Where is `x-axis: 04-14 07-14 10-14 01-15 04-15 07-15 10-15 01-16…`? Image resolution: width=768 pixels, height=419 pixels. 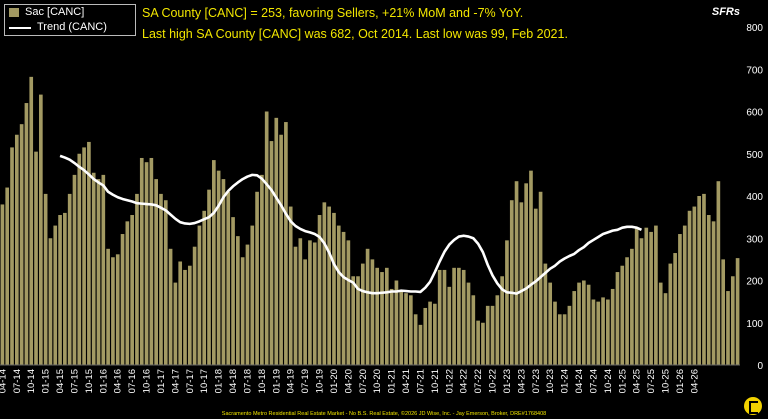 x-axis: 04-14 07-14 10-14 01-15 04-15 07-15 10-15 01-16… is located at coordinates (370, 378).